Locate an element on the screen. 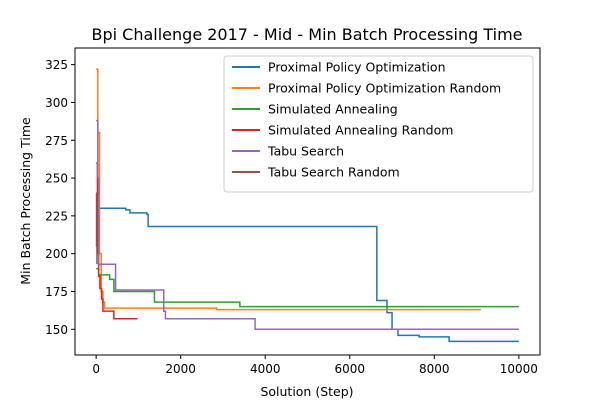 The image size is (600, 400). legend-label-simulated-annealing: Simulated Annealing is located at coordinates (333, 109).